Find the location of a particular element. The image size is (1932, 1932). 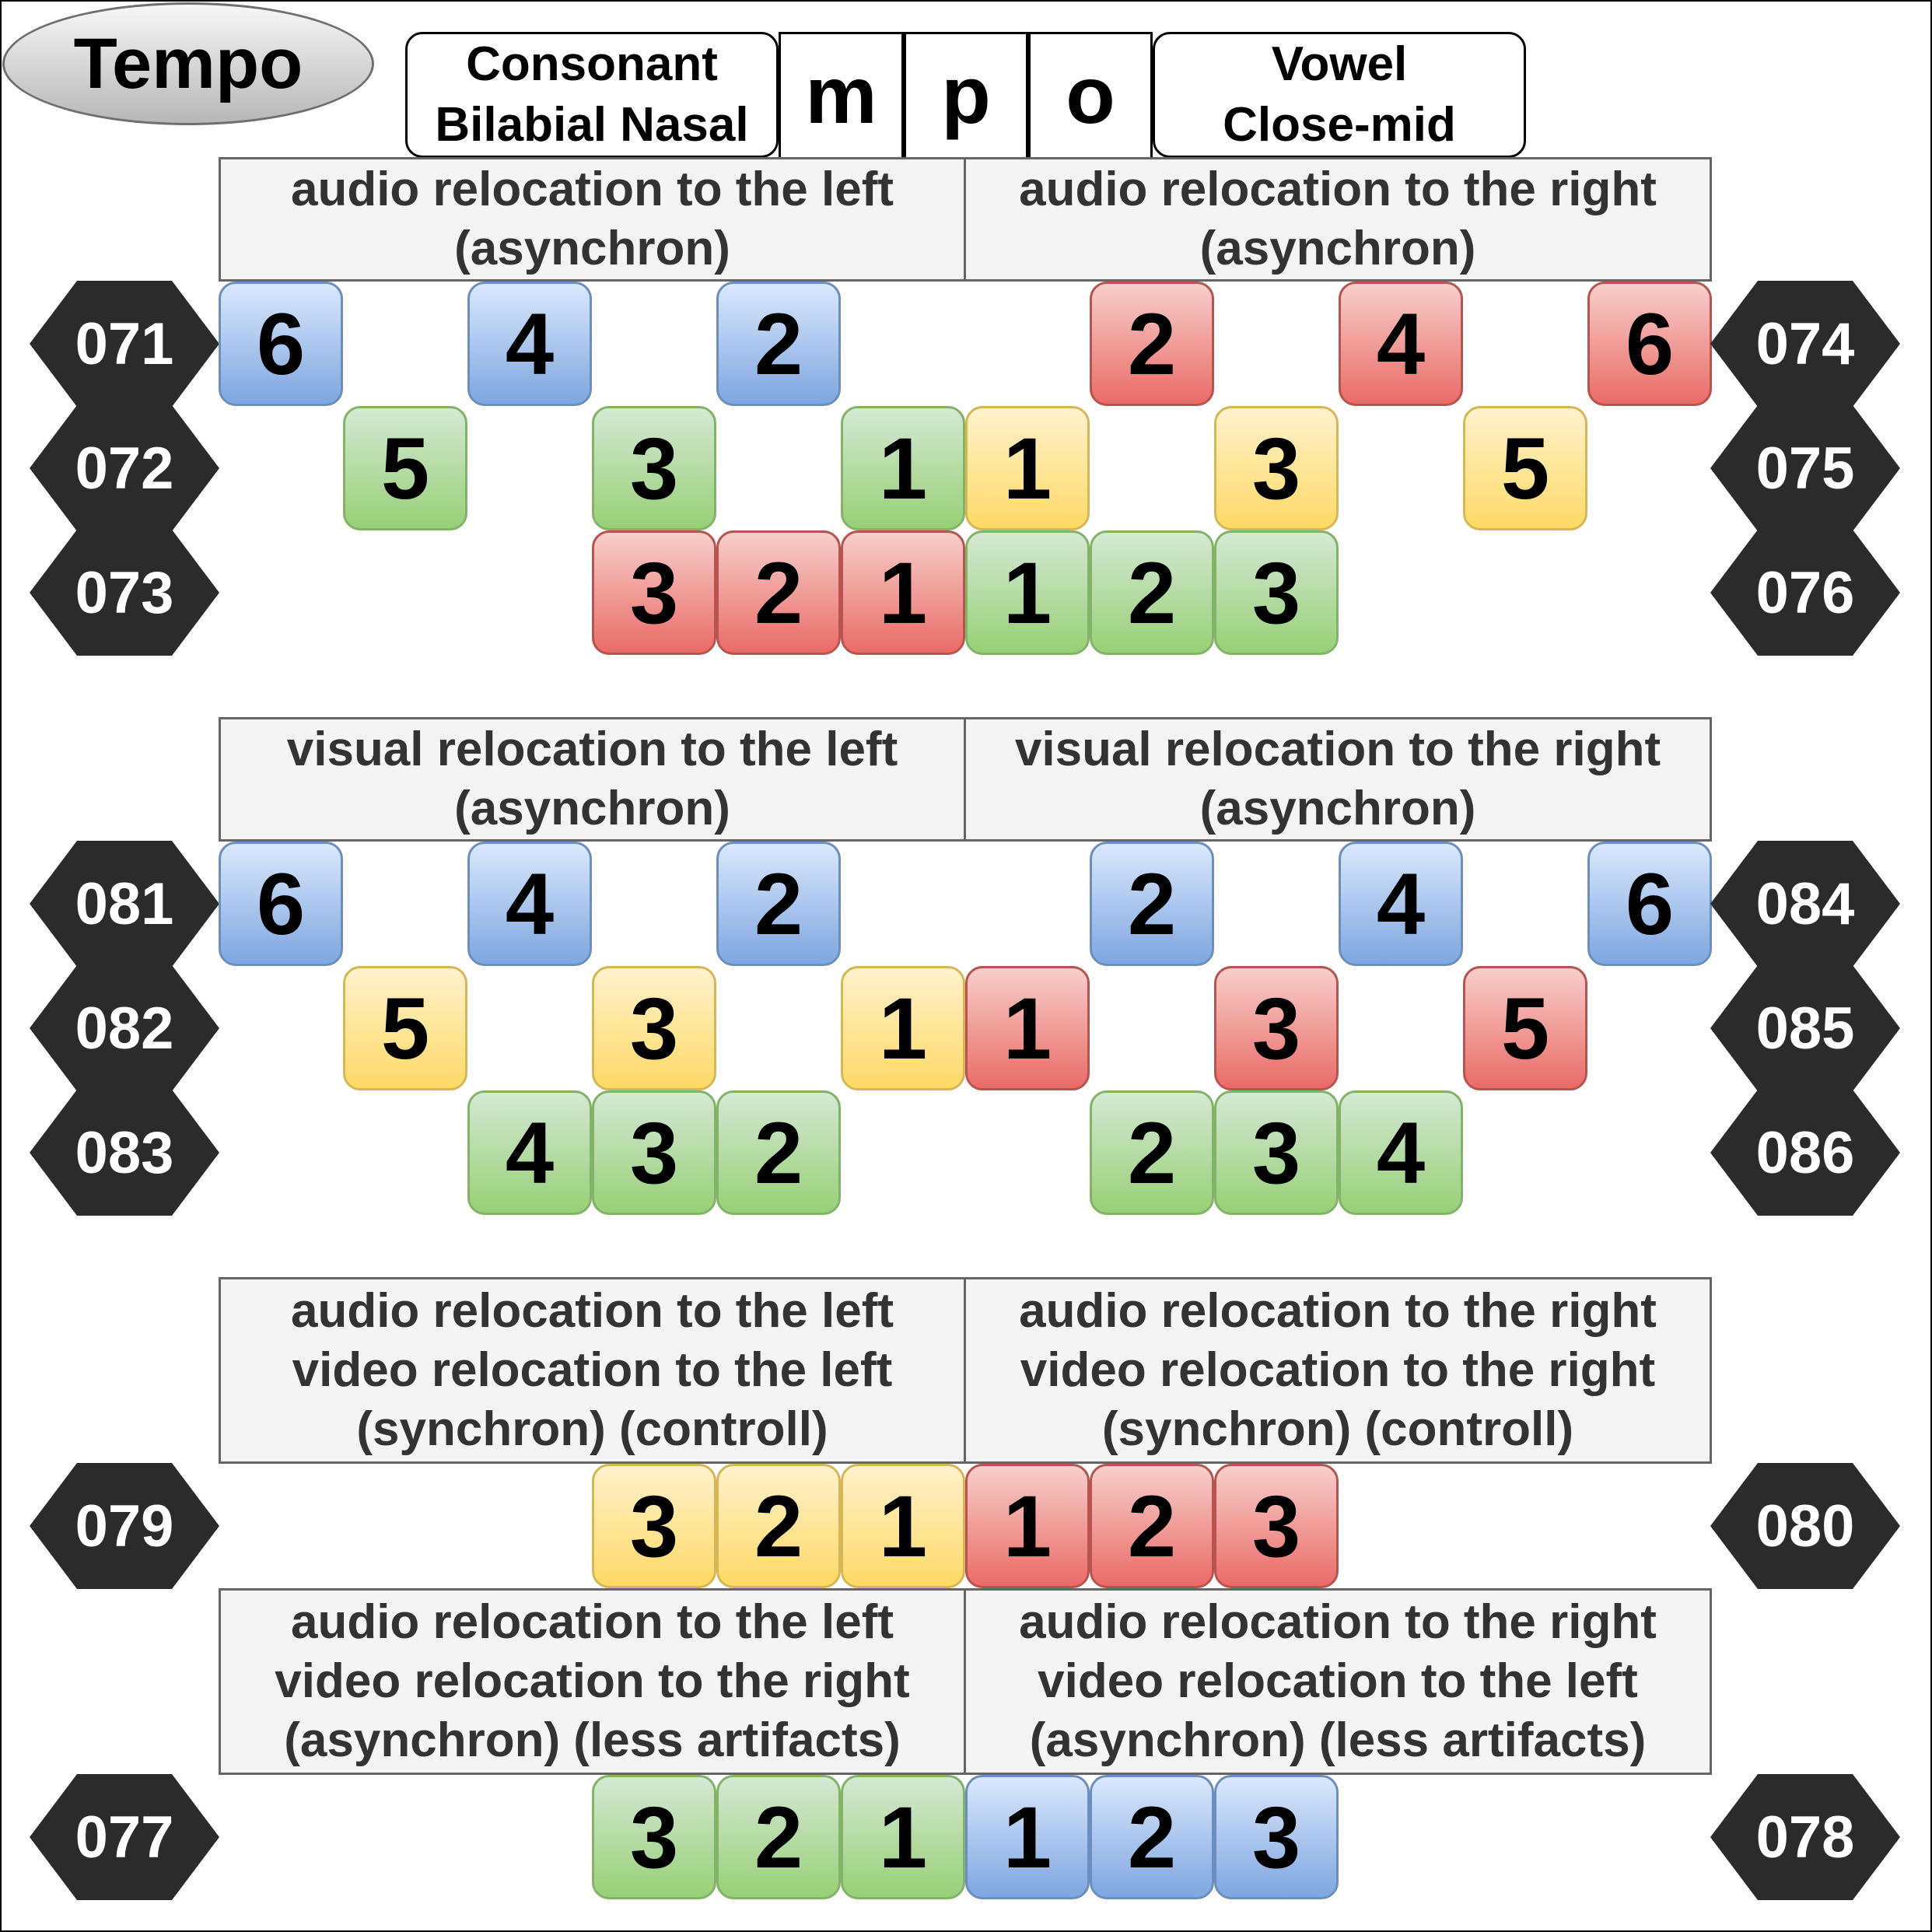

vowel-label: Vowel Close-mid is located at coordinates (1339, 95).